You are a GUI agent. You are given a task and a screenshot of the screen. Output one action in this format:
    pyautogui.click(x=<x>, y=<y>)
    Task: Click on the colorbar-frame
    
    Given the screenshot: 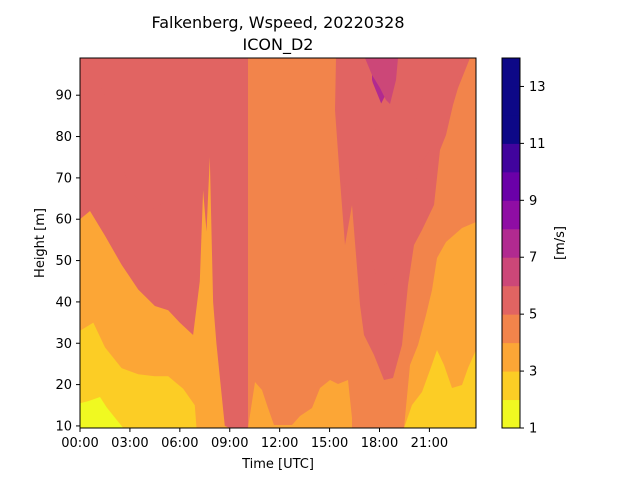 What is the action you would take?
    pyautogui.click(x=511, y=243)
    